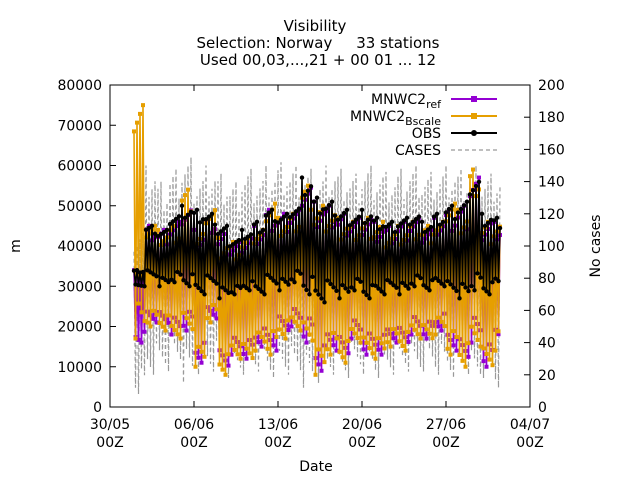 Image resolution: width=640 pixels, height=480 pixels. Describe the element at coordinates (315, 26) in the screenshot. I see `title-line-1: Visibility` at that location.